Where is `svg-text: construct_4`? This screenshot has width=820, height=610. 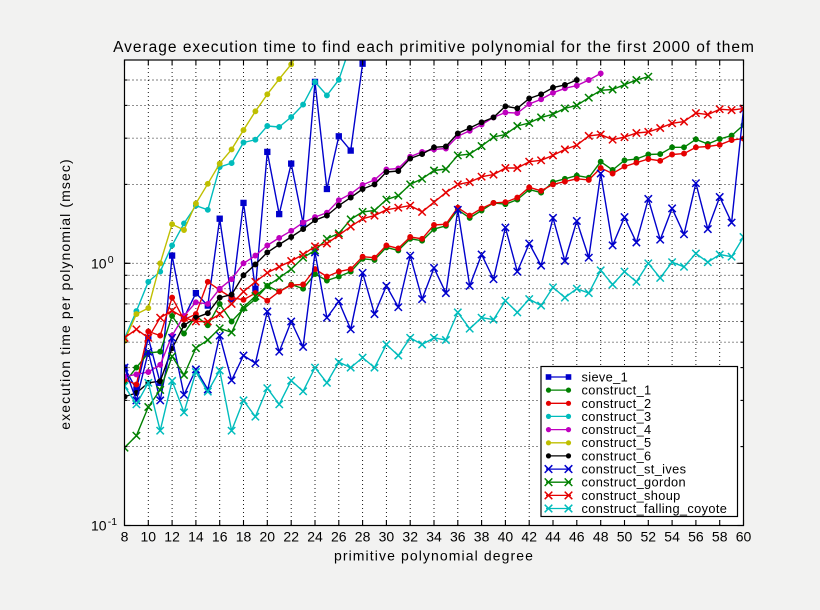
svg-text: construct_4 is located at coordinates (617, 429).